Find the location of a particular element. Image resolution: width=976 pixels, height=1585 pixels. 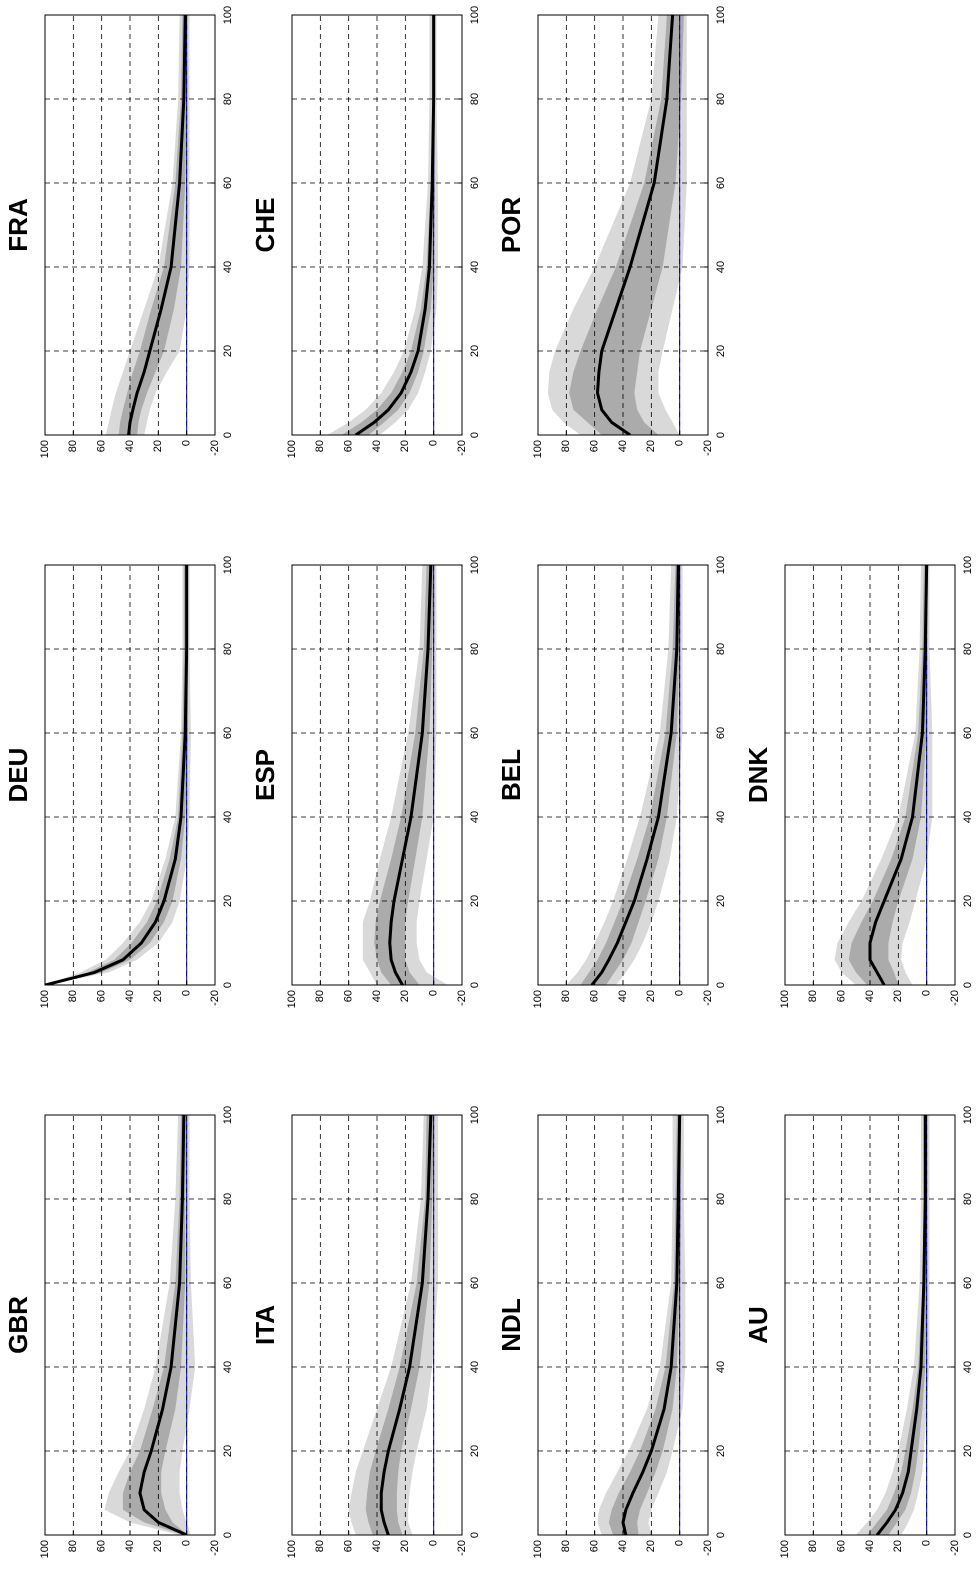

panel-title: GBR is located at coordinates (18, 1325).